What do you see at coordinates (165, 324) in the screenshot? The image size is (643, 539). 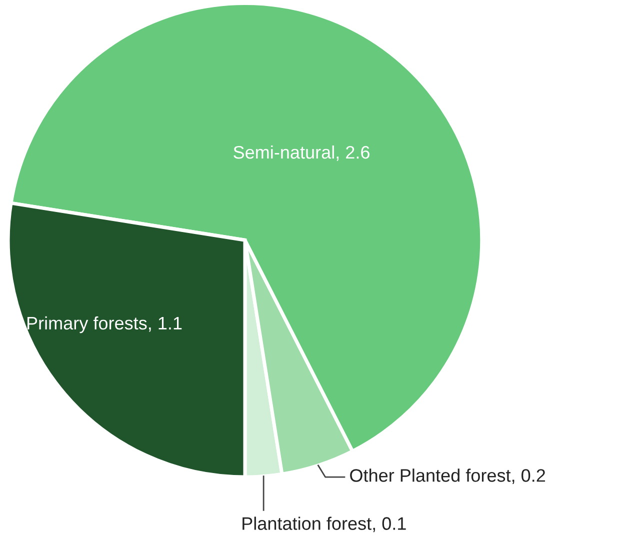 I see `data-label: , 1.1` at bounding box center [165, 324].